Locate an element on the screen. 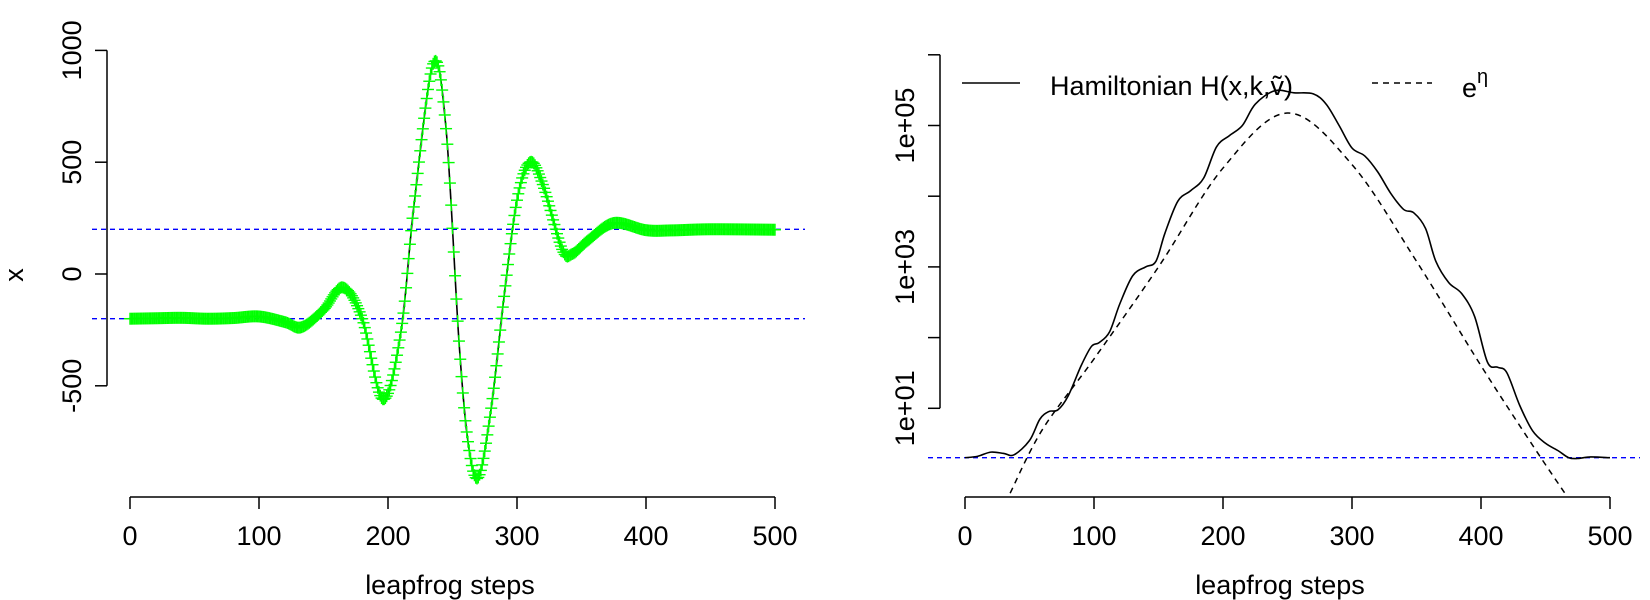 The height and width of the screenshot is (600, 1650). left-x-tick-label: 200 is located at coordinates (387, 536).